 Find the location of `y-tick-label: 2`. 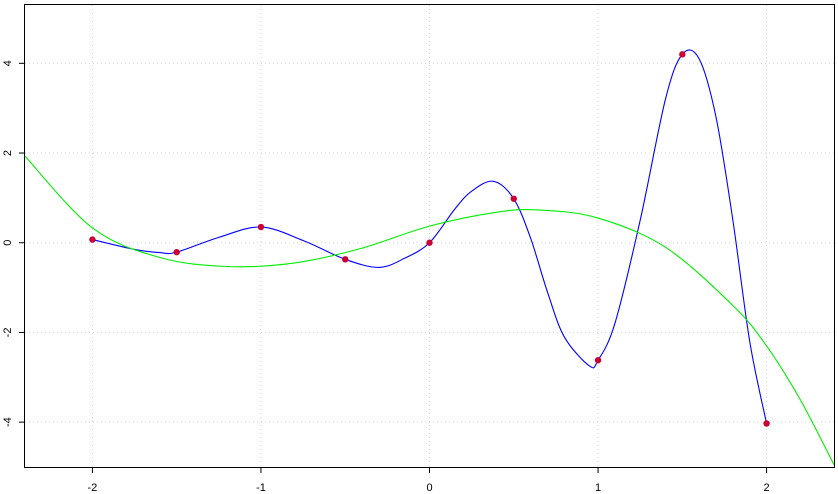

y-tick-label: 2 is located at coordinates (8, 153).